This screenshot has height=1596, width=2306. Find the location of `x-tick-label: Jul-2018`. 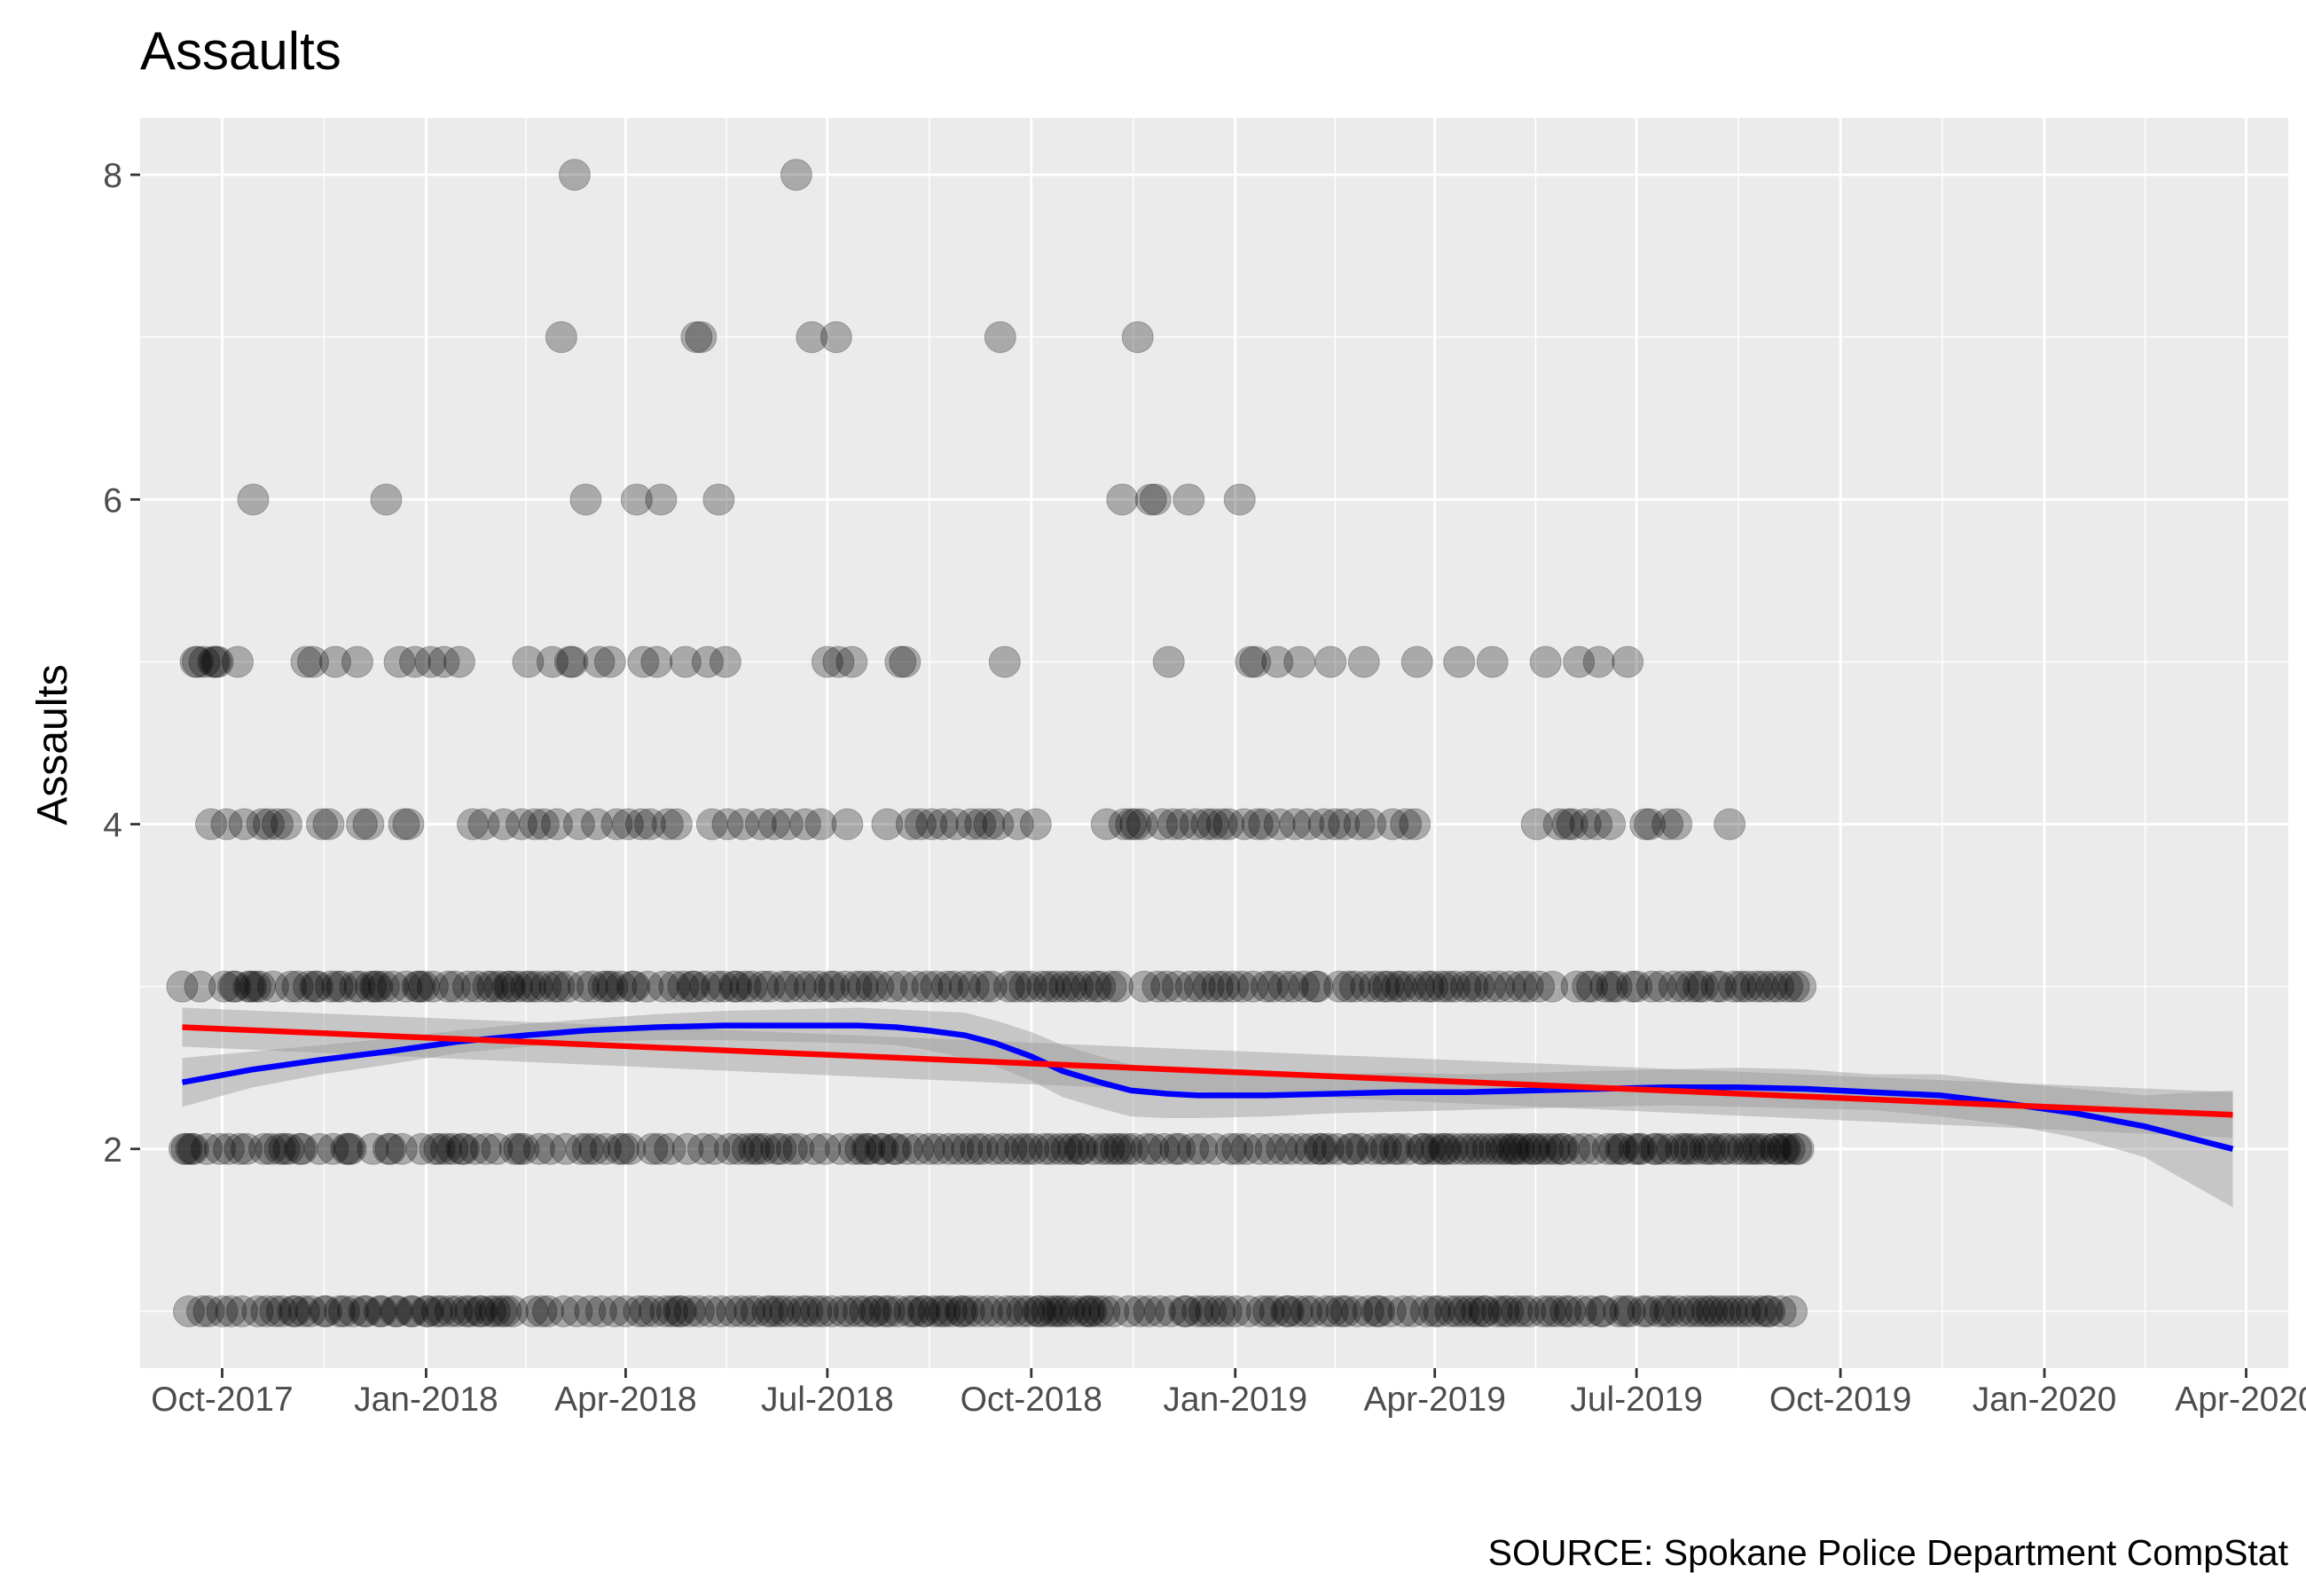

x-tick-label: Jul-2018 is located at coordinates (827, 1400).